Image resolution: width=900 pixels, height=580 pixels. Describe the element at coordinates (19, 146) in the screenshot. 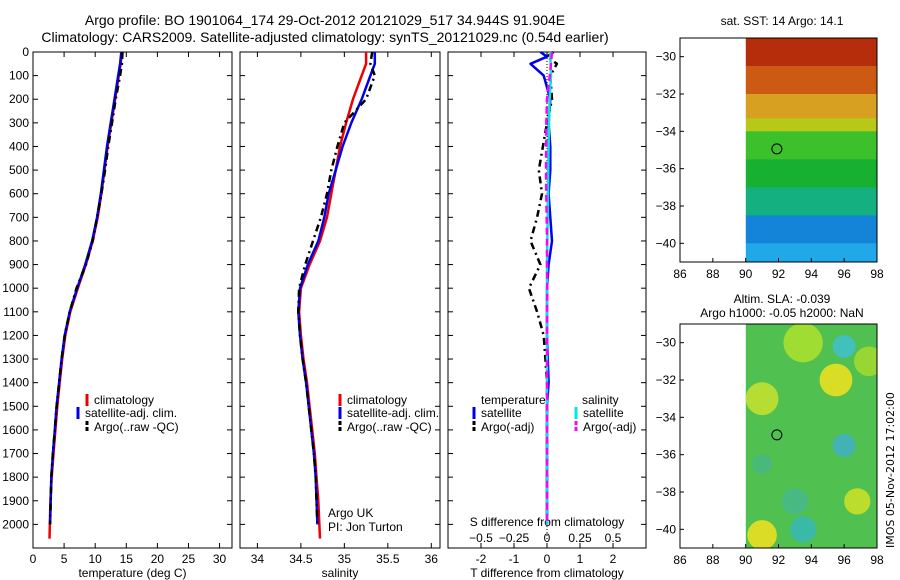

I see `y-tick-label: 400` at that location.